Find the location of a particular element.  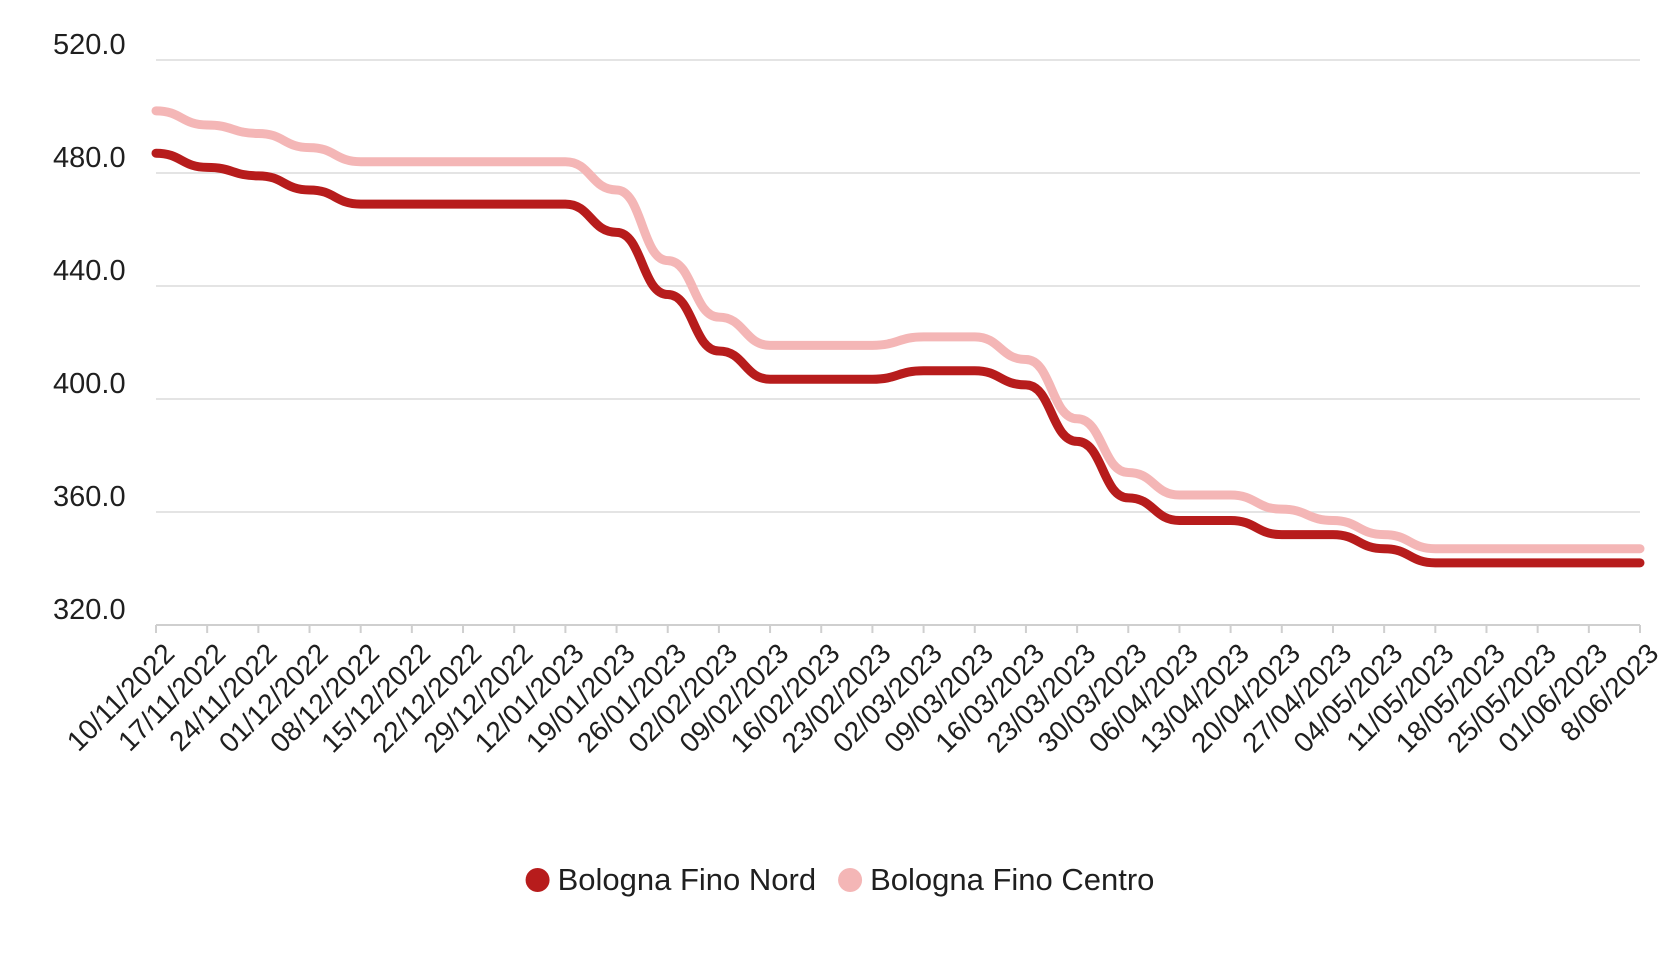

y-tick-label: 400.0 is located at coordinates (89, 384).